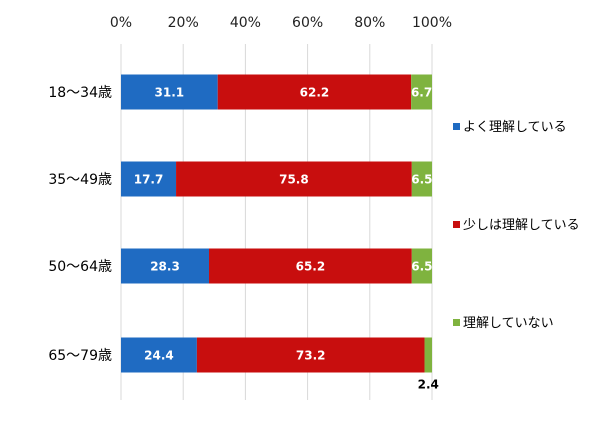 This screenshot has width=597, height=422. I want to click on data-label: 28.3, so click(165, 267).